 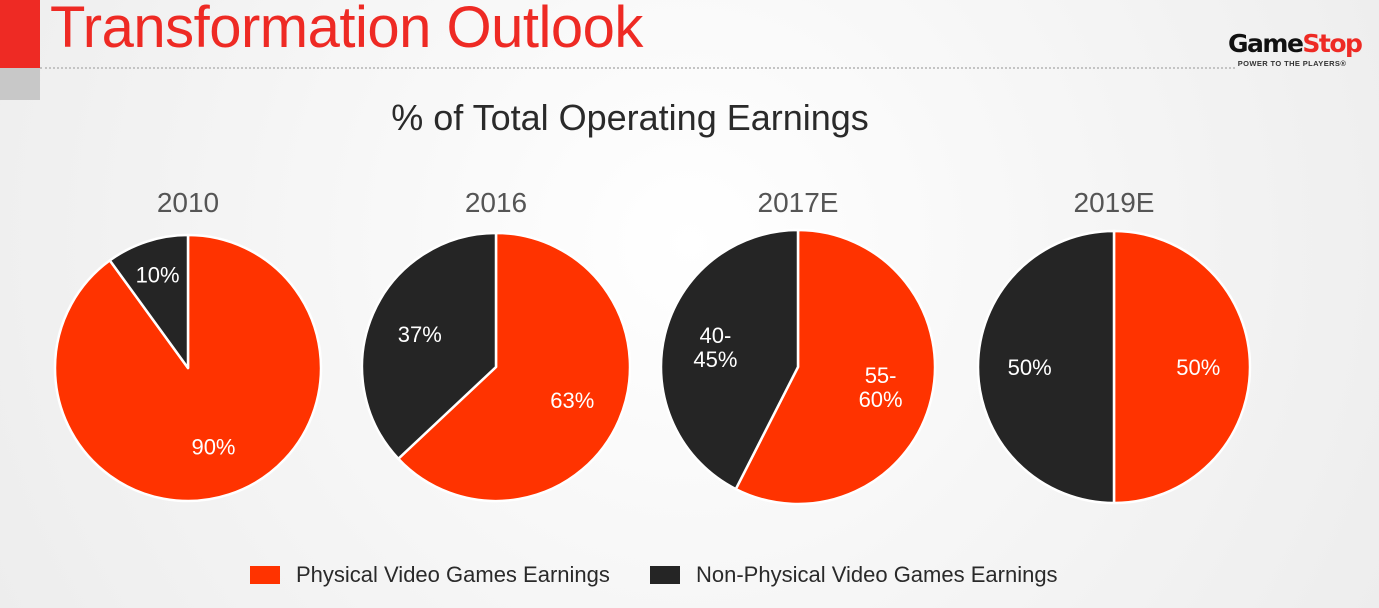 I want to click on pie-2016-slice-physical, so click(x=514, y=367).